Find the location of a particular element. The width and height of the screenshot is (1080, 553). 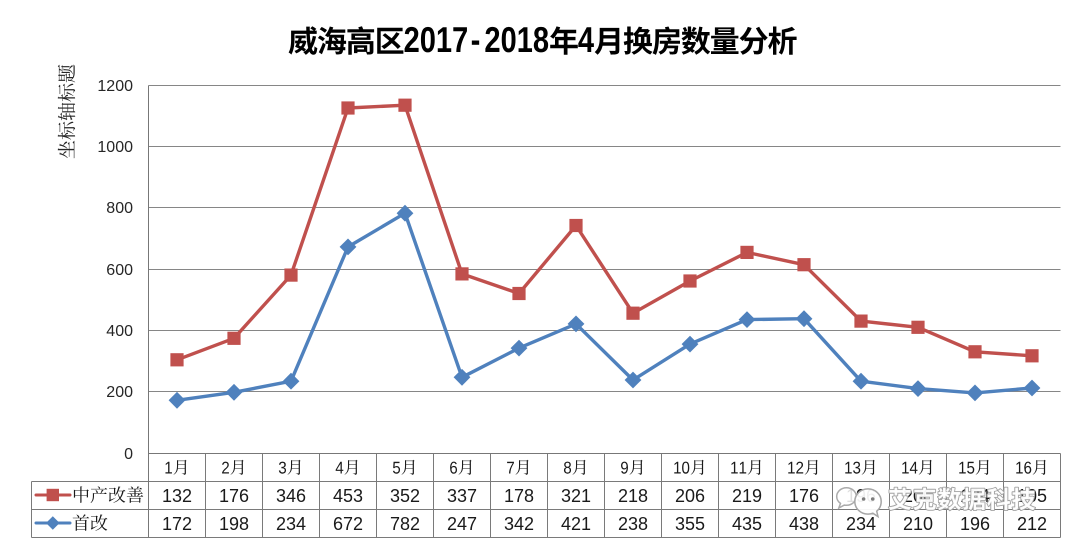

svg-text: 1200 is located at coordinates (115, 86).